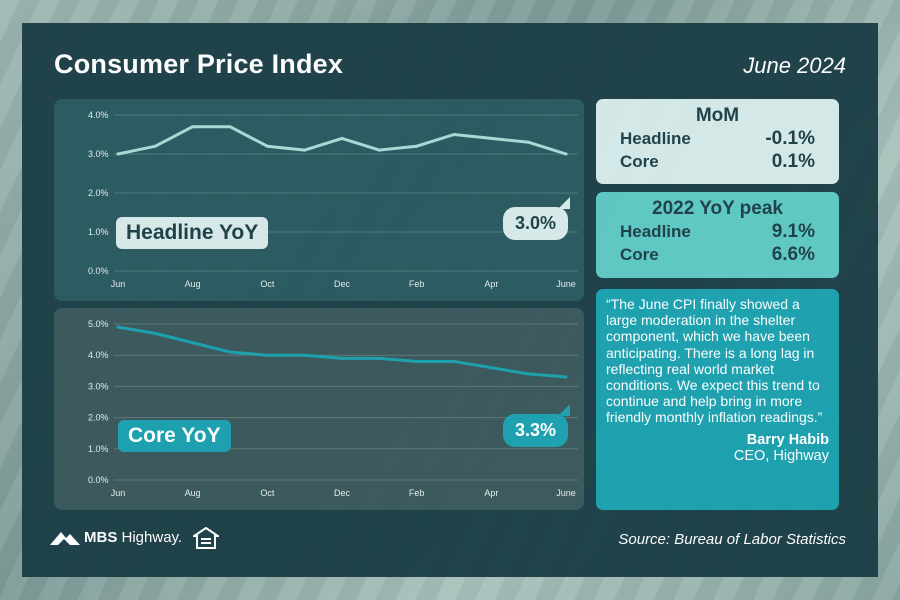 The height and width of the screenshot is (600, 900). What do you see at coordinates (639, 161) in the screenshot?
I see `mom-core-label: Core` at bounding box center [639, 161].